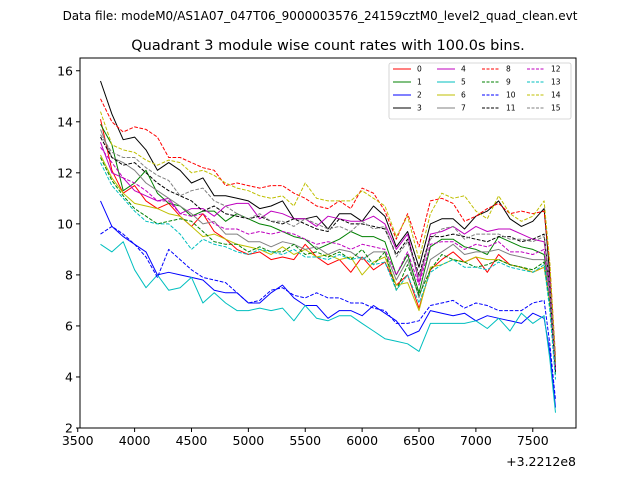 This screenshot has height=480, width=640. What do you see at coordinates (533, 440) in the screenshot?
I see `x-tick-label: 7500` at bounding box center [533, 440].